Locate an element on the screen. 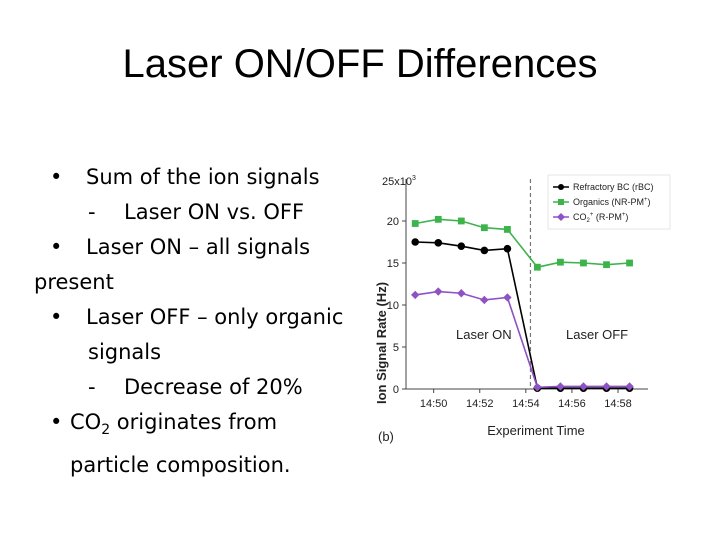  bullet-text: Laser ON – all signals is located at coordinates (198, 247).